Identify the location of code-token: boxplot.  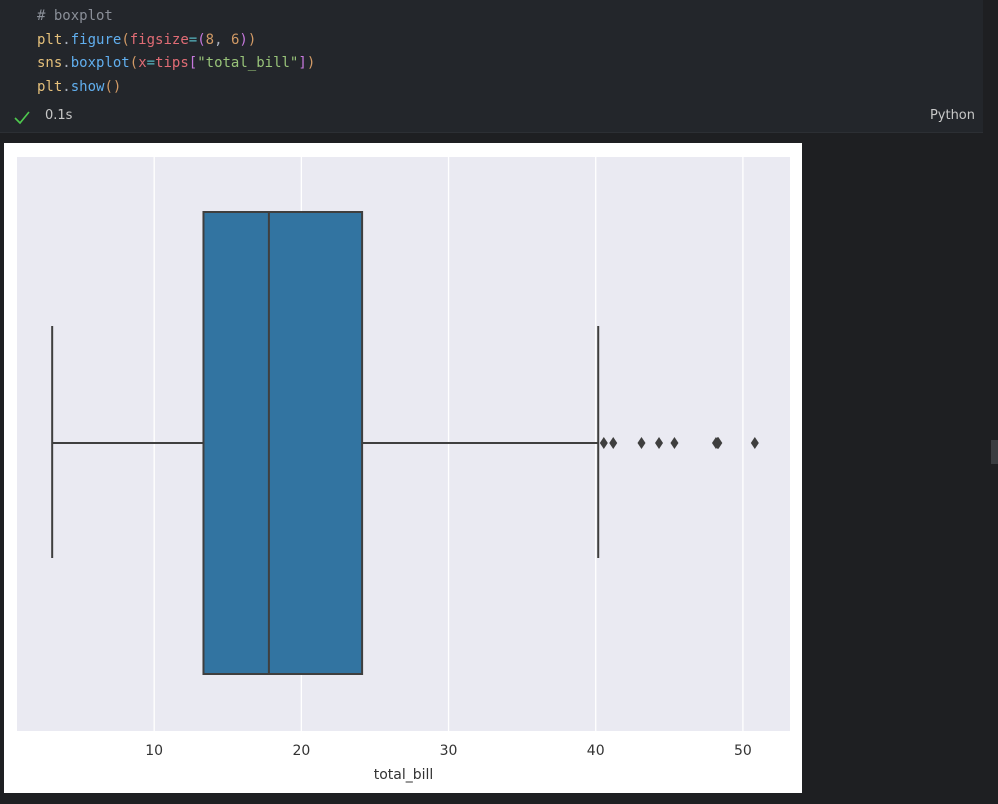
(100, 63).